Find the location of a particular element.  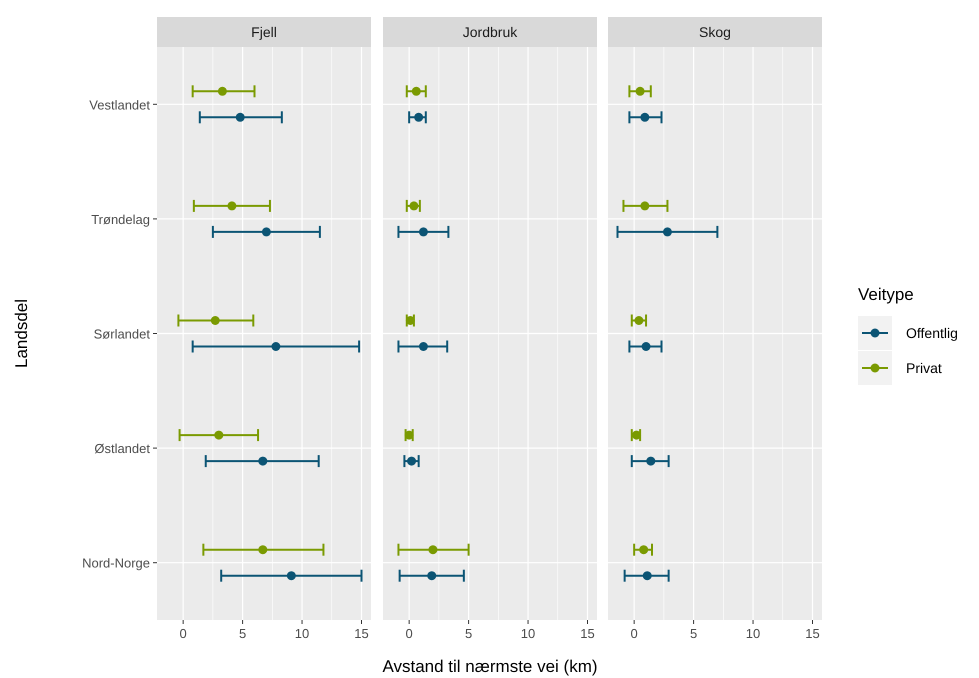

y-tick-label: Sørlandet is located at coordinates (122, 334).